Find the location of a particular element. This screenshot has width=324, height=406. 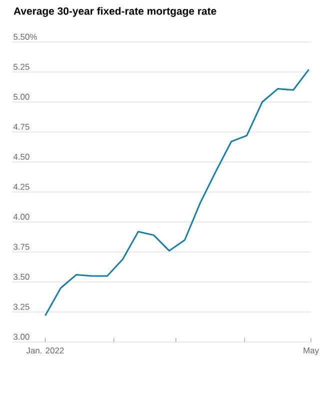

y-tick-label: 5.25 is located at coordinates (22, 67).